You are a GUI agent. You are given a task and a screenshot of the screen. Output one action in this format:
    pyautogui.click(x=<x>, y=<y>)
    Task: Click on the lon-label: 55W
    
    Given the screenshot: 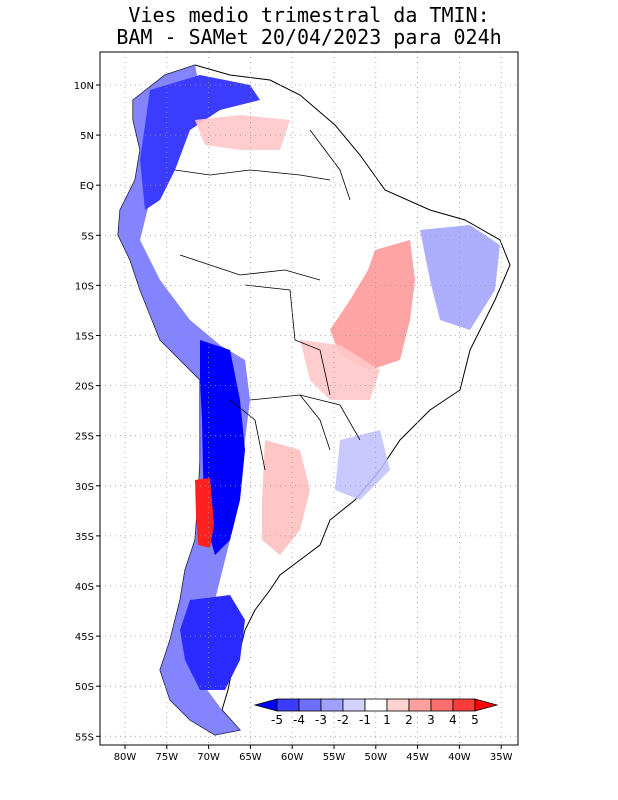 What is the action you would take?
    pyautogui.click(x=334, y=757)
    